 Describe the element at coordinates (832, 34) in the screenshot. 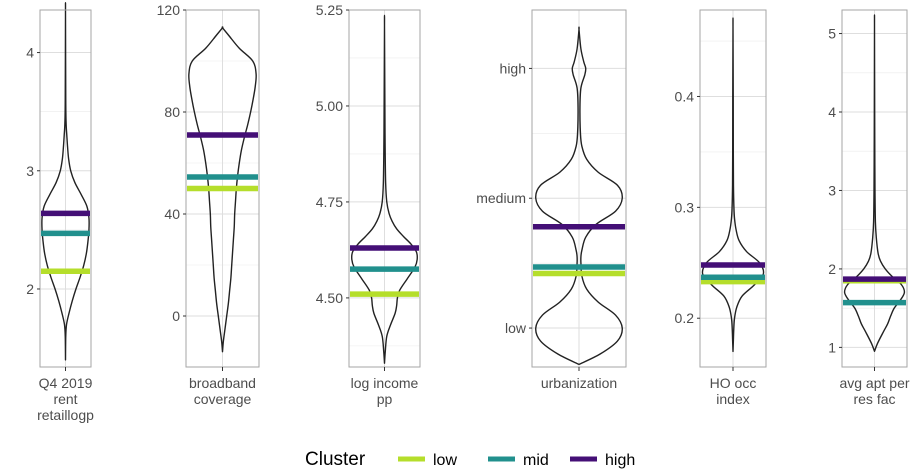

I see `y-tick-label: 5` at that location.